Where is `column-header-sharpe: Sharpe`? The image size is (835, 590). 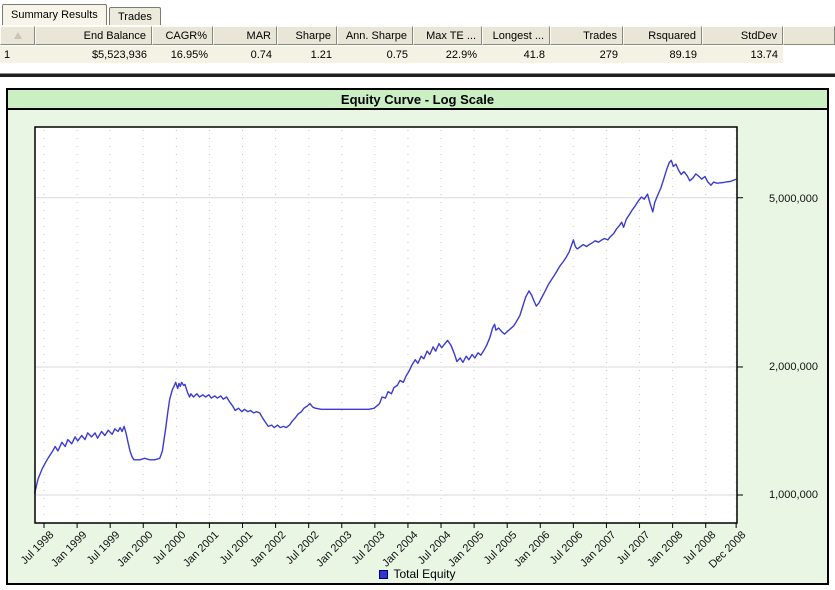
column-header-sharpe: Sharpe is located at coordinates (307, 35).